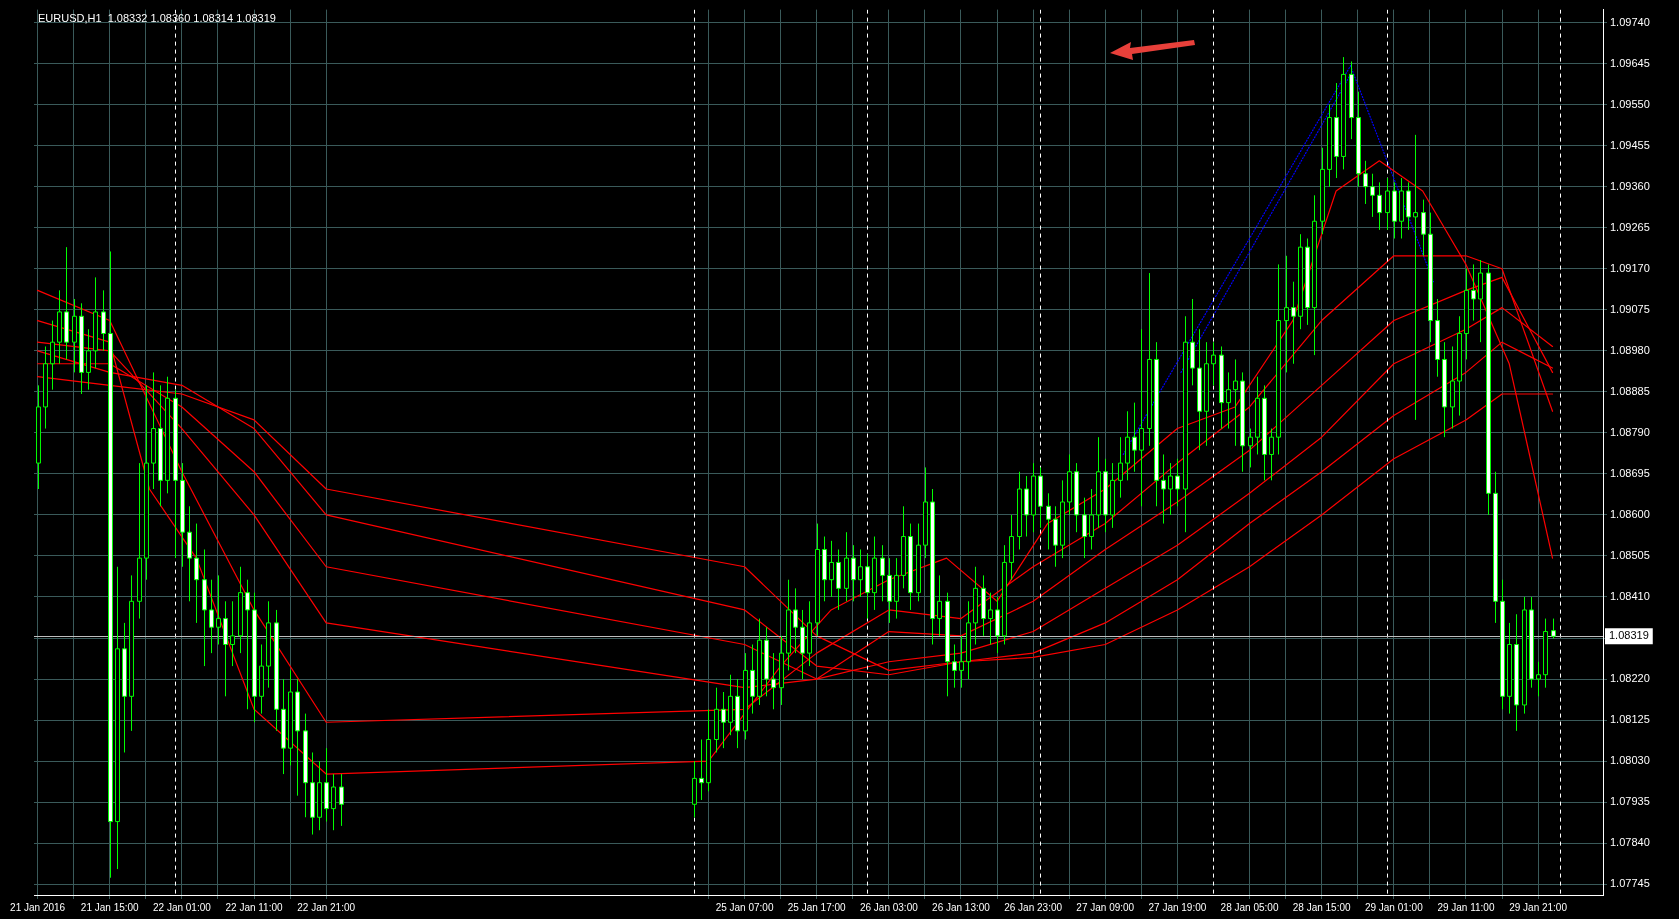 This screenshot has width=1679, height=919. What do you see at coordinates (326, 907) in the screenshot?
I see `x-tick-label: 22 Jan 21:00` at bounding box center [326, 907].